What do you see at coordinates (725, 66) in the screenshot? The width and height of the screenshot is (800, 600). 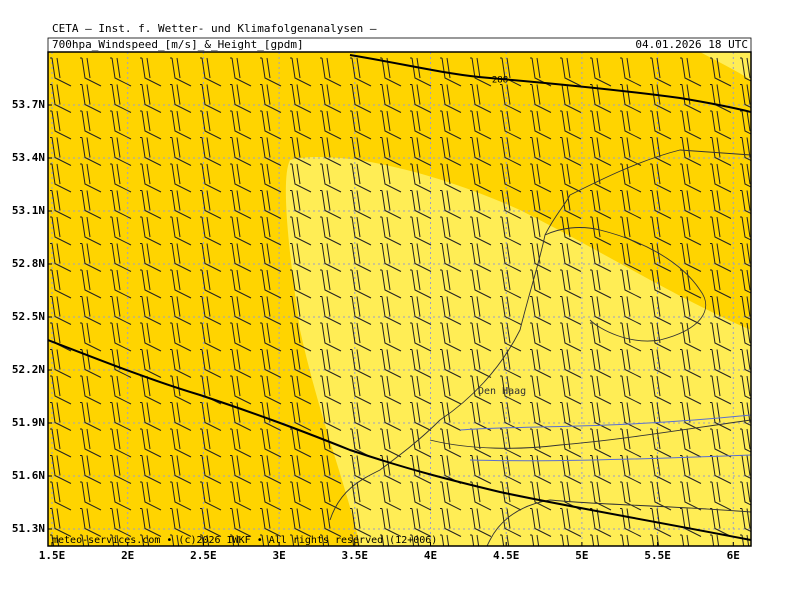 I see `wind-field-light-corner` at bounding box center [725, 66].